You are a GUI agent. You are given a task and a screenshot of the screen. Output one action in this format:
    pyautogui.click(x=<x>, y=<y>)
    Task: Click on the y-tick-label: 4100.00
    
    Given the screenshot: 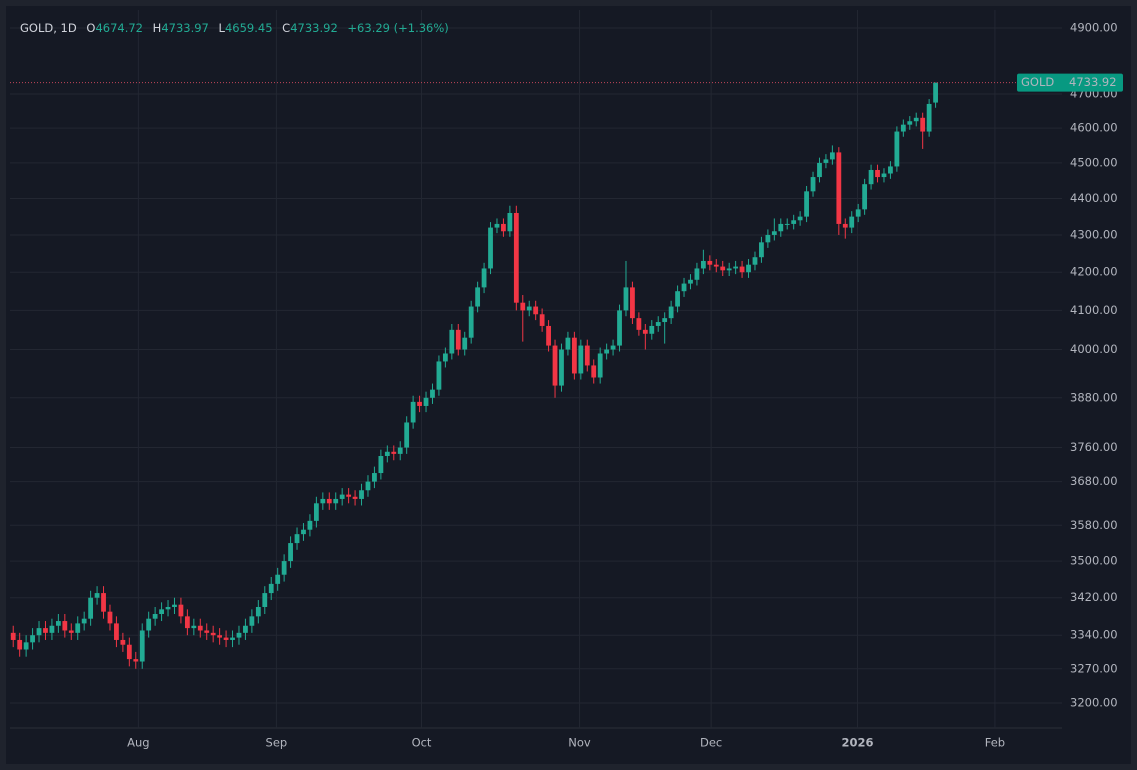 What is the action you would take?
    pyautogui.click(x=1094, y=310)
    